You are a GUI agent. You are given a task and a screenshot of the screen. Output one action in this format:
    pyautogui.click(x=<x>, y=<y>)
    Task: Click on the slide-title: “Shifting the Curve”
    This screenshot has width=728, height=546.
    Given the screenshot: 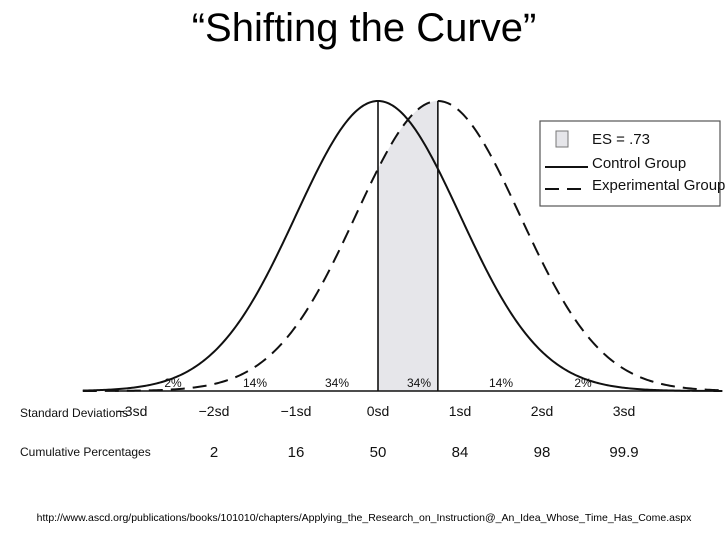 What is the action you would take?
    pyautogui.click(x=364, y=28)
    